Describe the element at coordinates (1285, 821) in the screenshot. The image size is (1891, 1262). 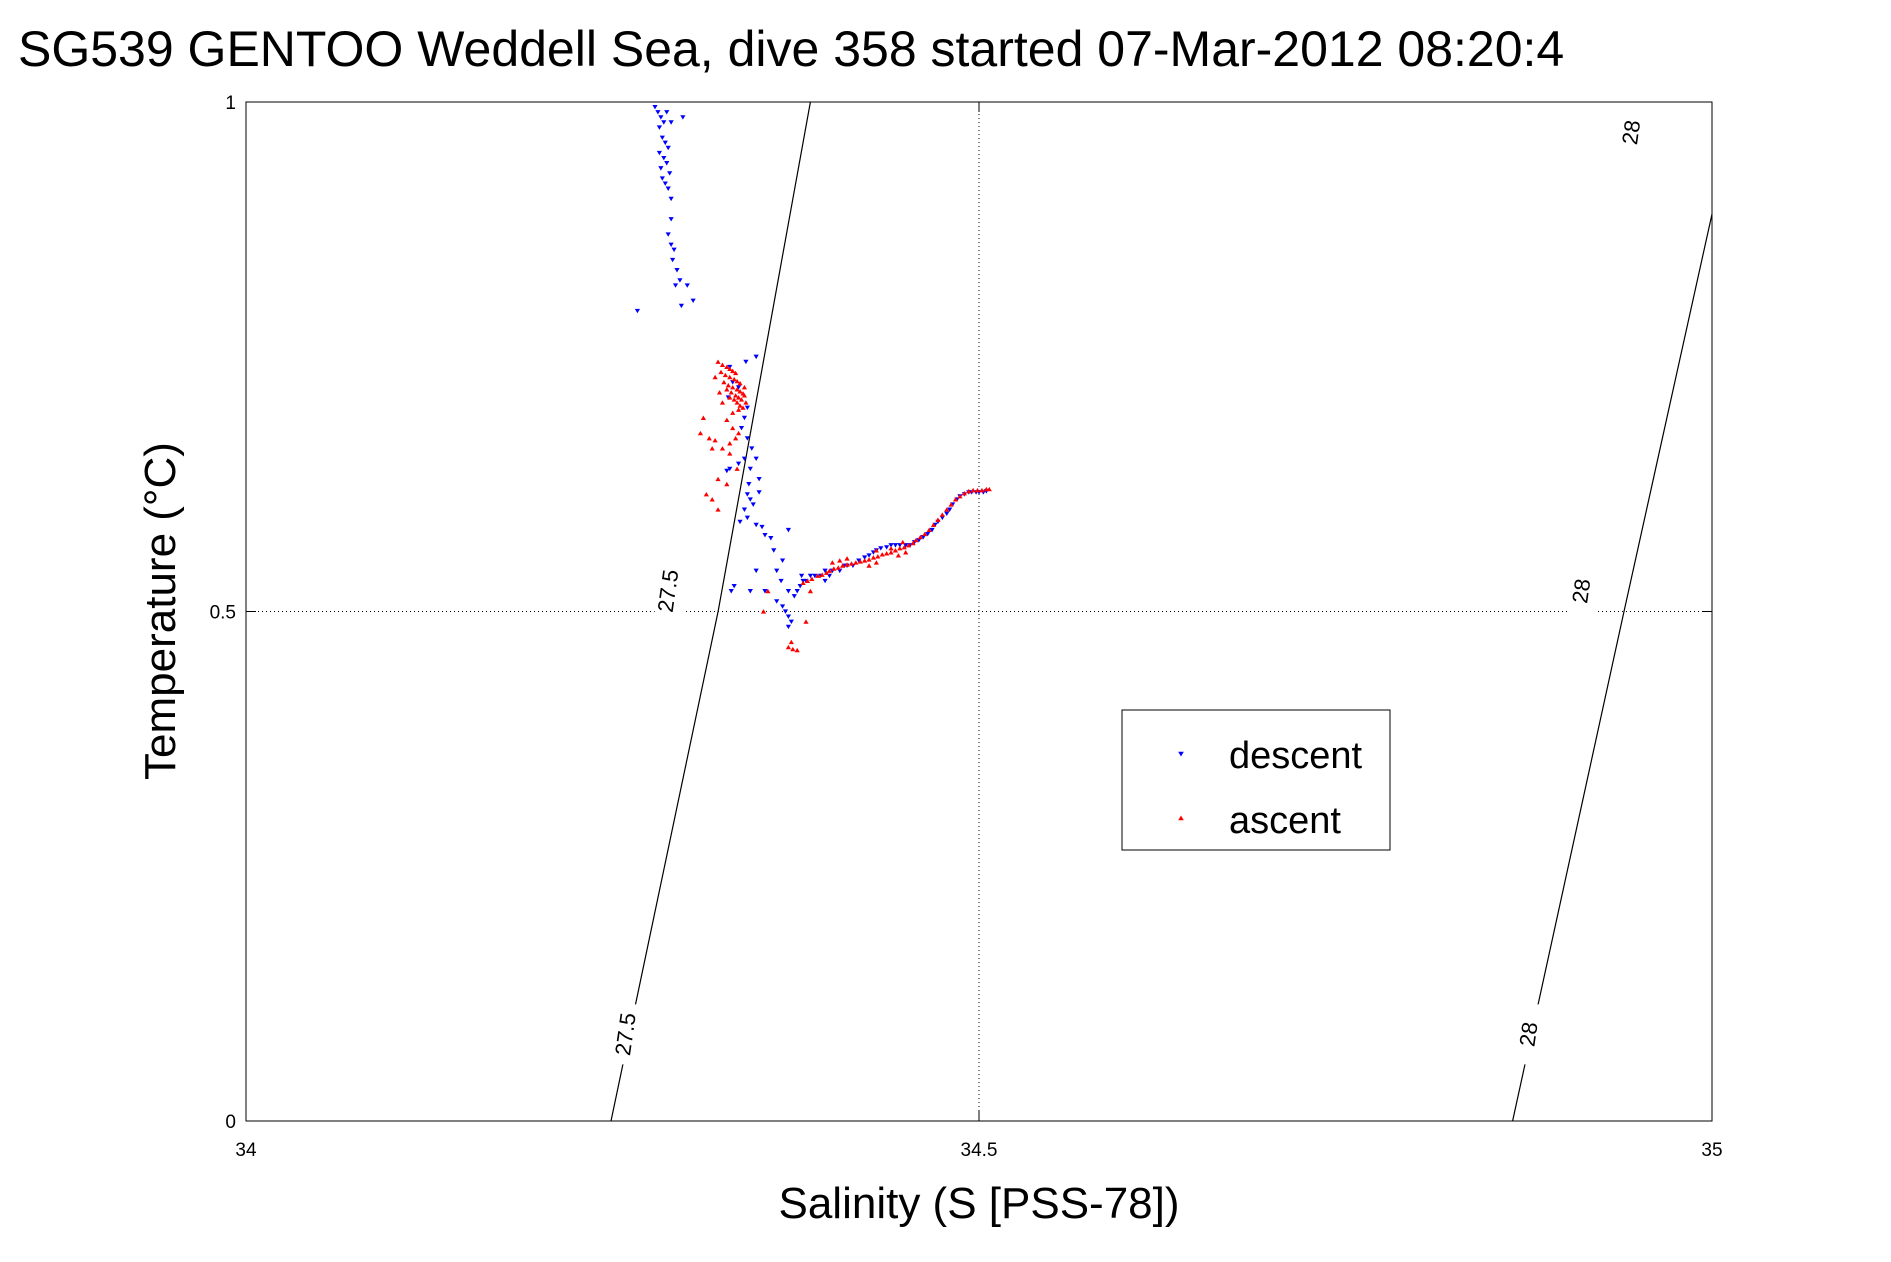
I see `legend-label-ascent: ascent` at that location.